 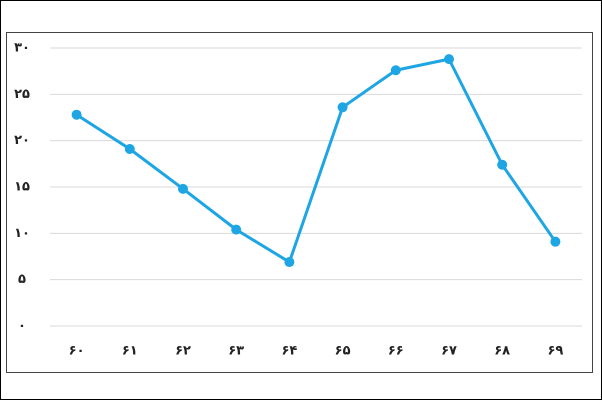 I want to click on y-tick-label: ۵, so click(x=22, y=279).